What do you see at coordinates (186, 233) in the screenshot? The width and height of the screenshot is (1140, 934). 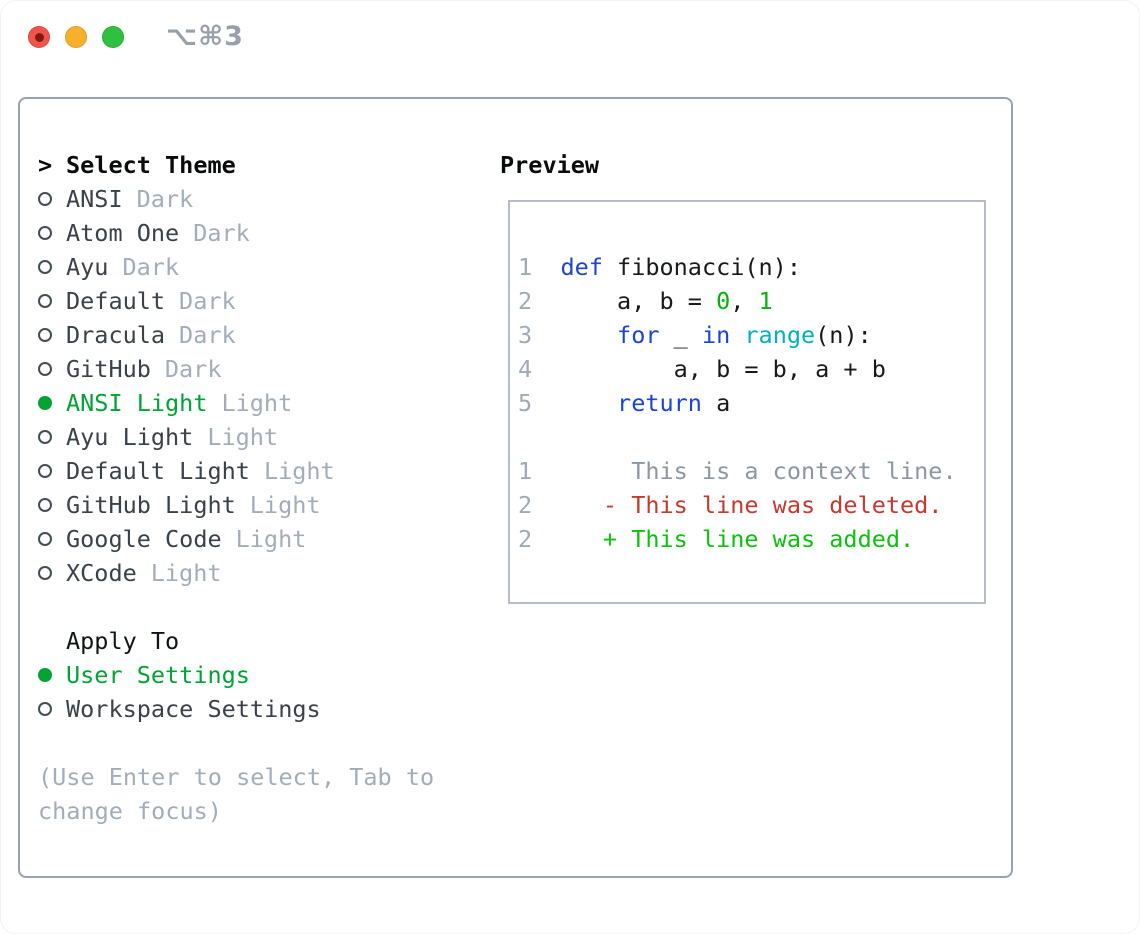 I see `theme-option-atom-one: Atom One Dark` at bounding box center [186, 233].